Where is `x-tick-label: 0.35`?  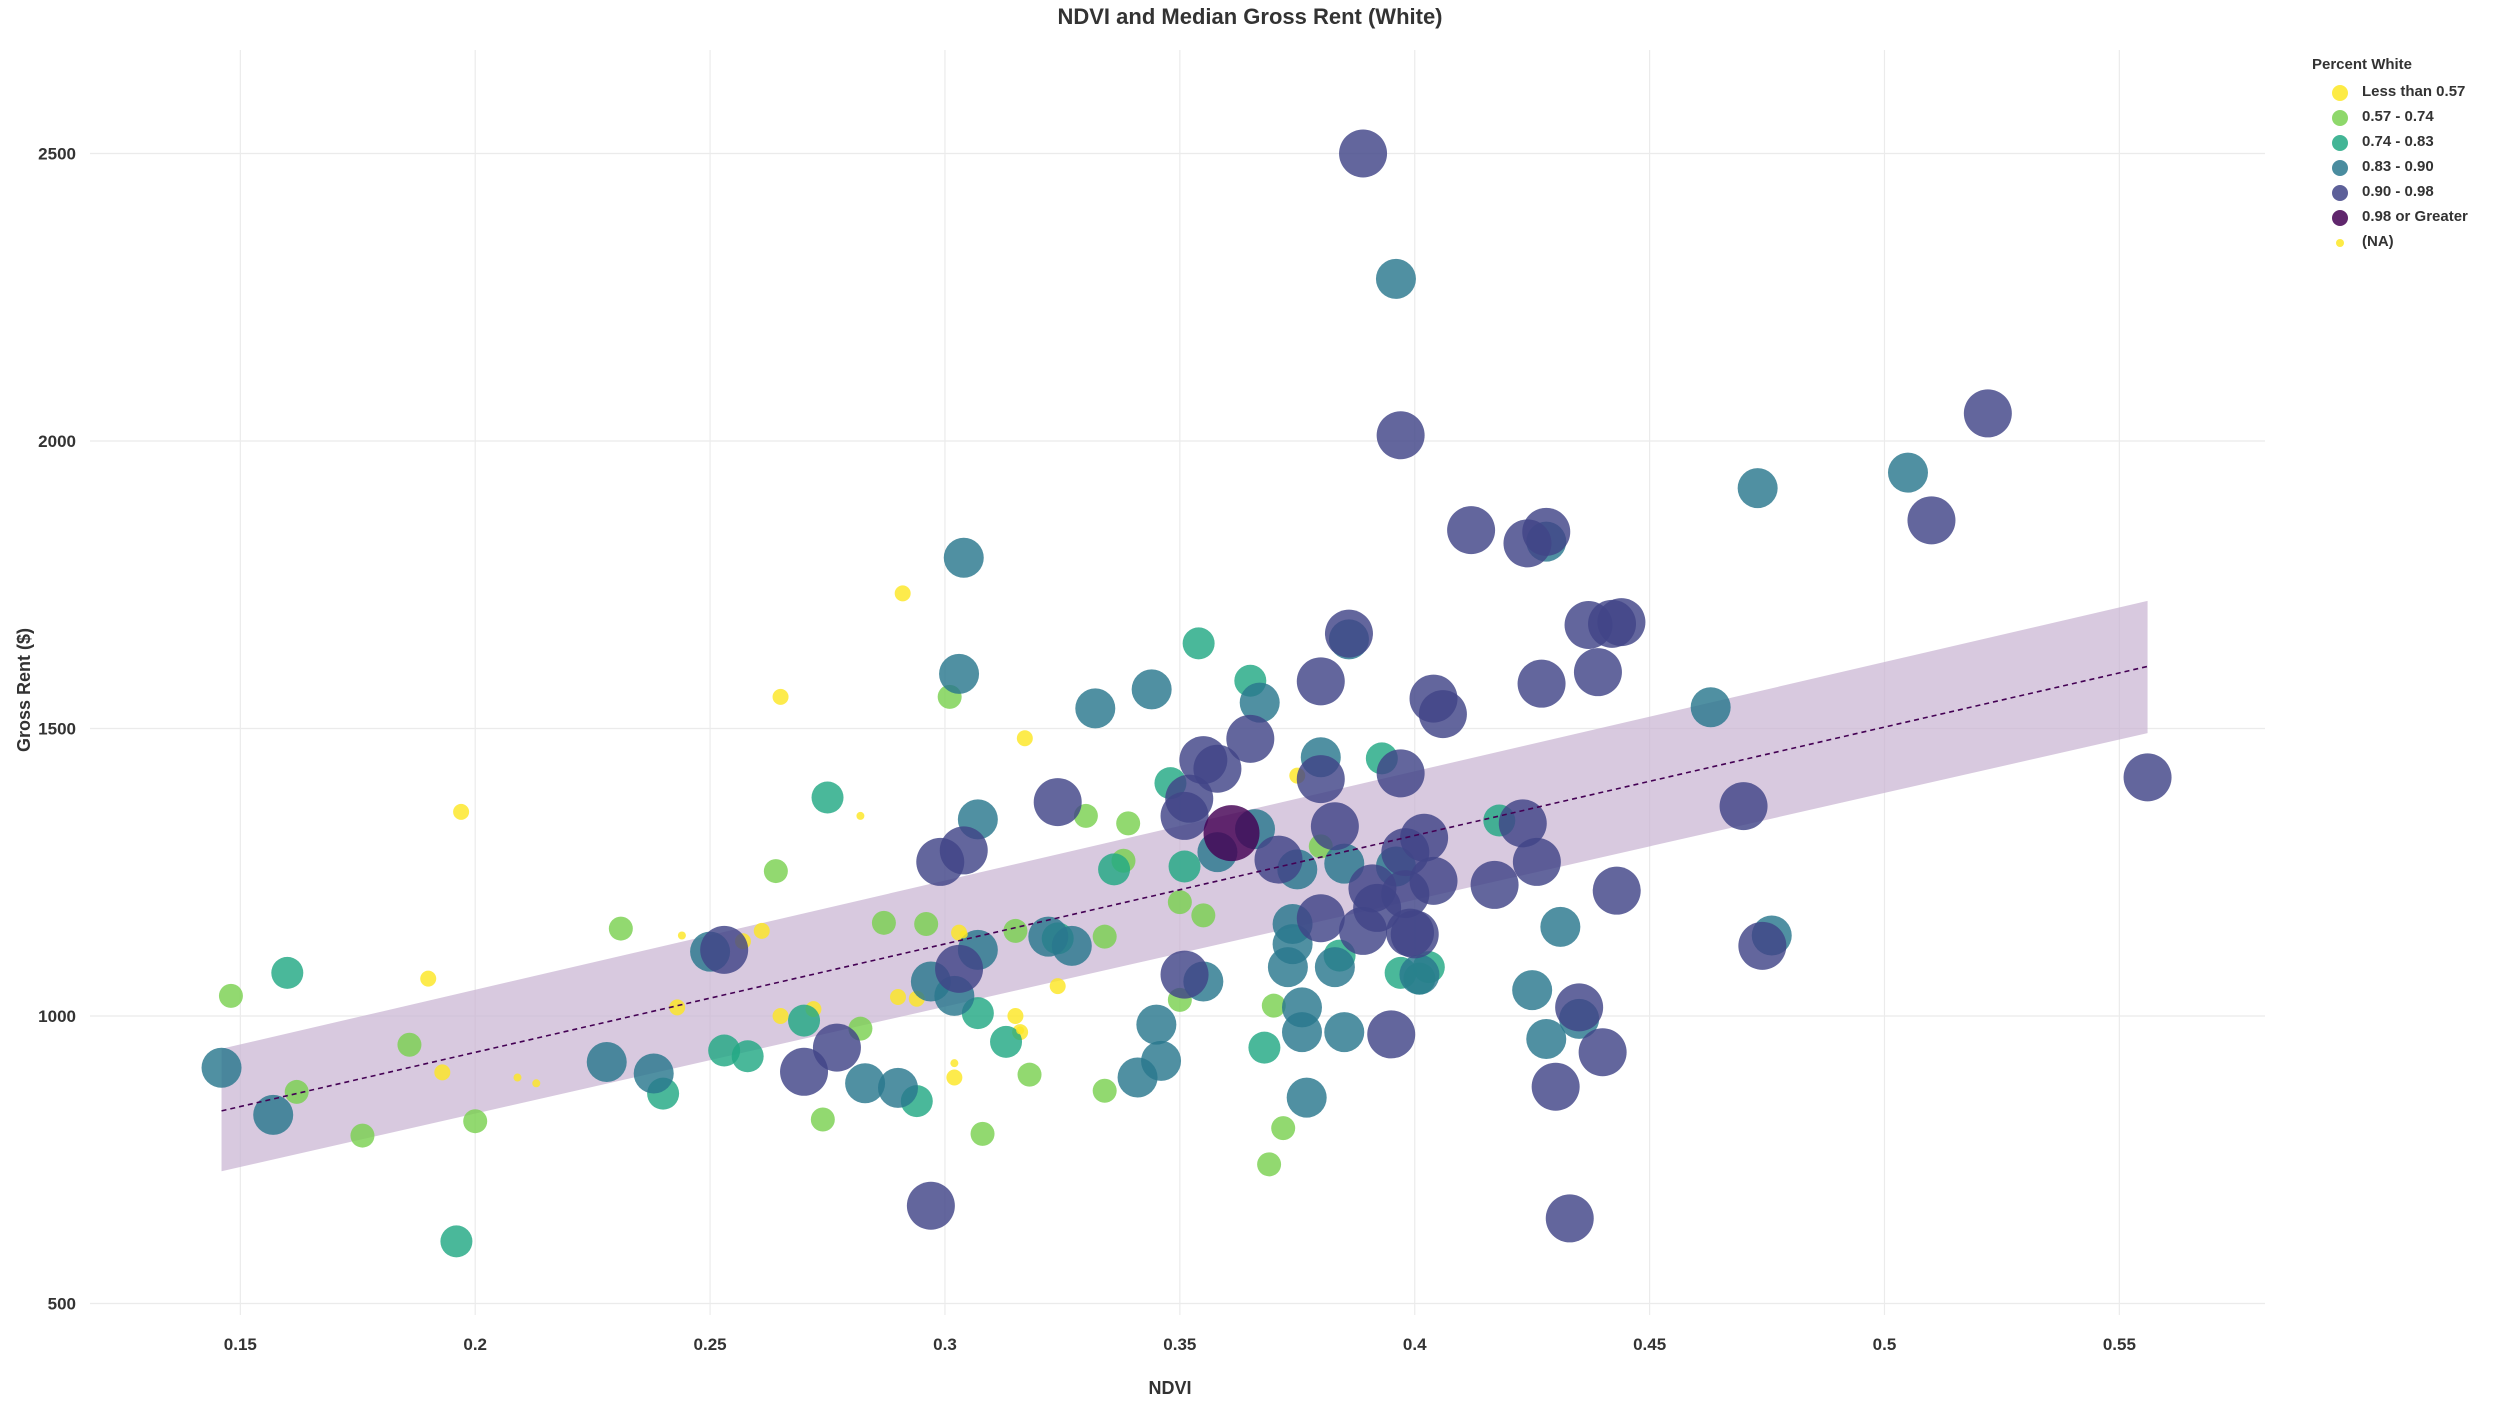
x-tick-label: 0.35 is located at coordinates (1179, 1344).